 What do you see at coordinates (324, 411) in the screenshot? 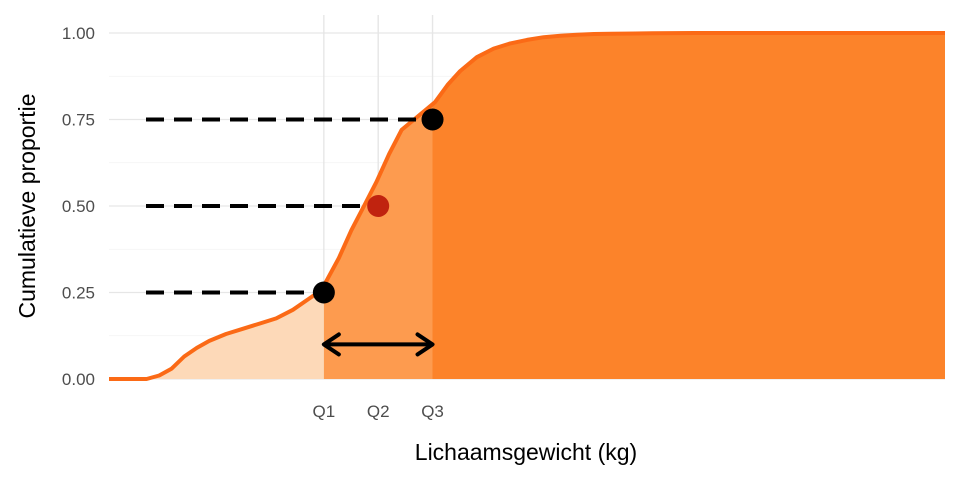
I see `x-tick-label-q1: Q1` at bounding box center [324, 411].